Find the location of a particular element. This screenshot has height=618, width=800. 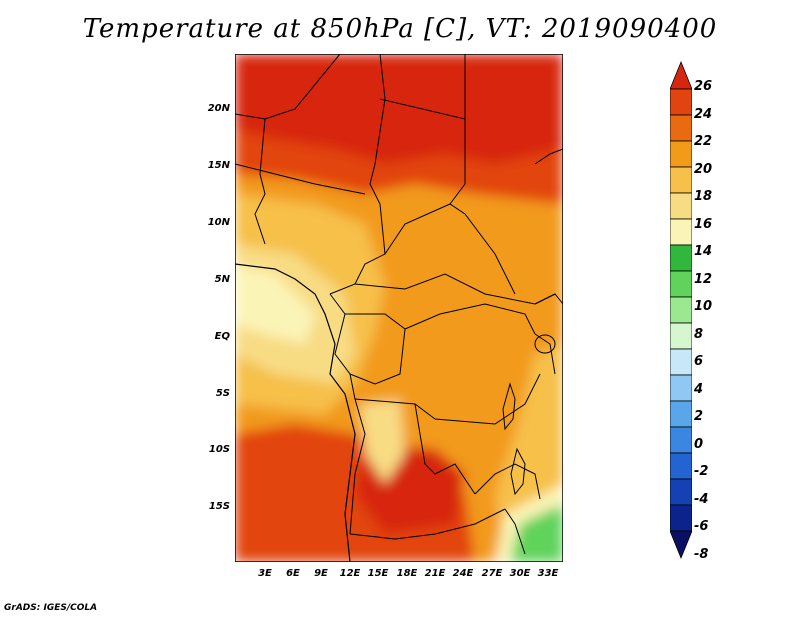

lon-label-3e: 3E is located at coordinates (265, 573).